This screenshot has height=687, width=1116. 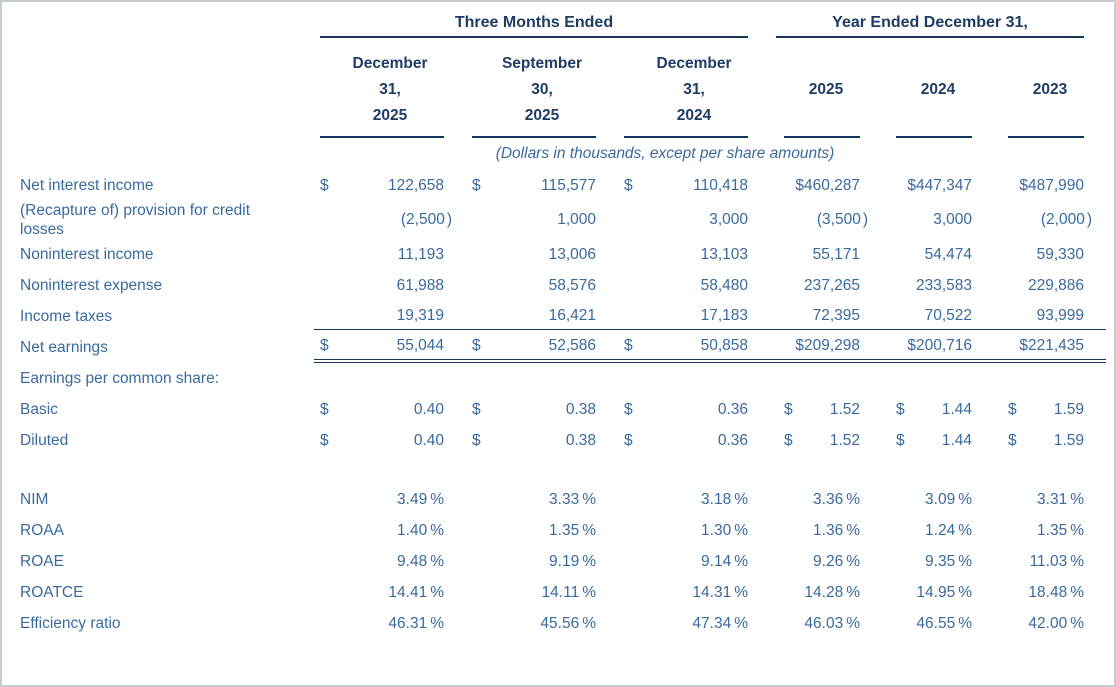 What do you see at coordinates (34, 499) in the screenshot?
I see `row-label: NIM` at bounding box center [34, 499].